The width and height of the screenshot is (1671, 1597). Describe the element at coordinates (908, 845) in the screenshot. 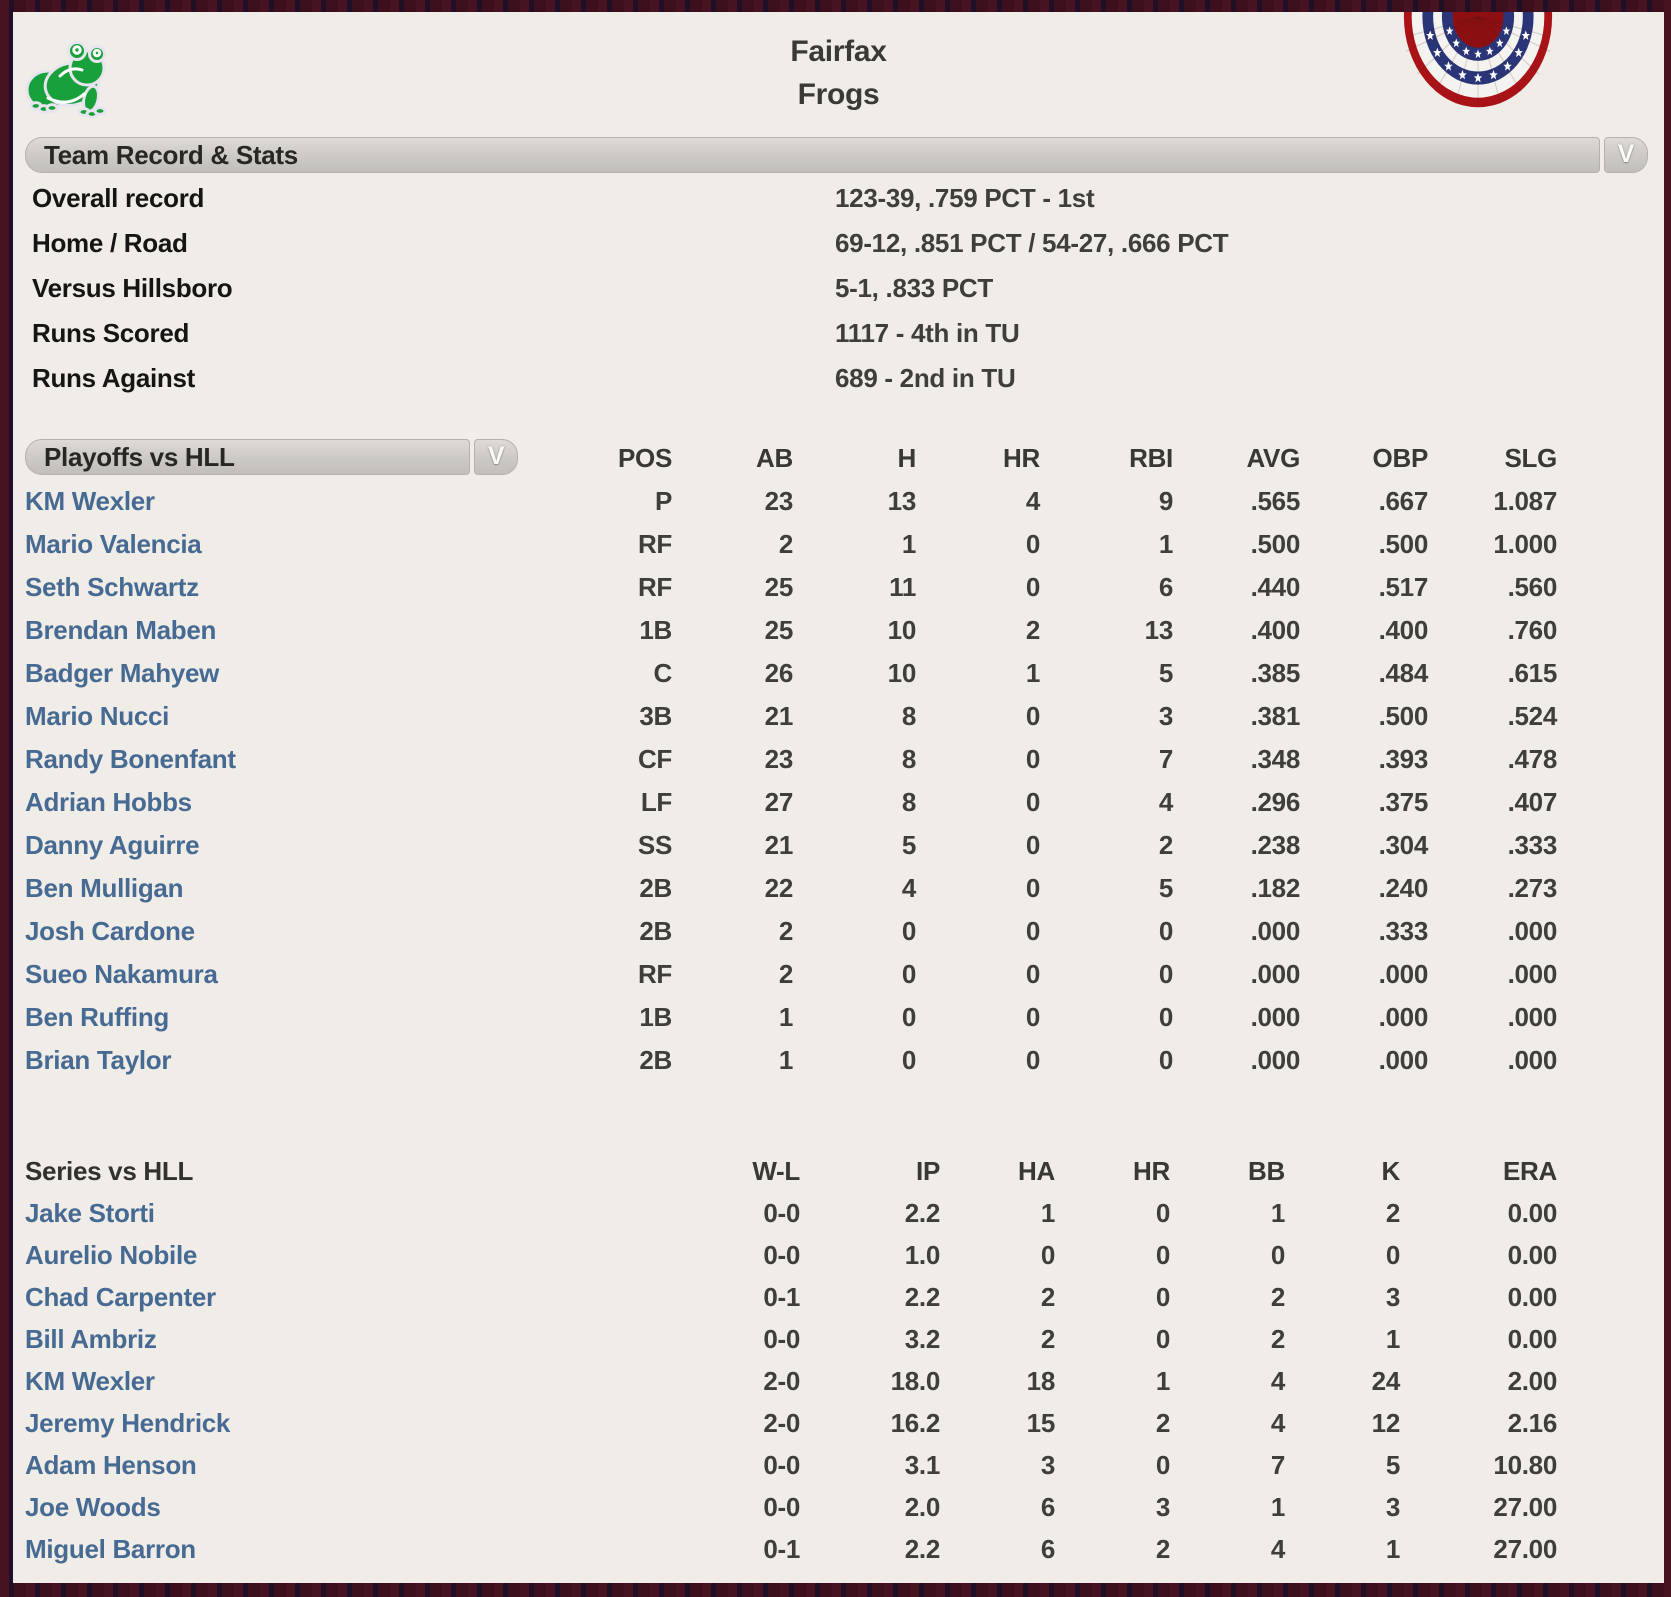

I see `stat-h: 5` at that location.